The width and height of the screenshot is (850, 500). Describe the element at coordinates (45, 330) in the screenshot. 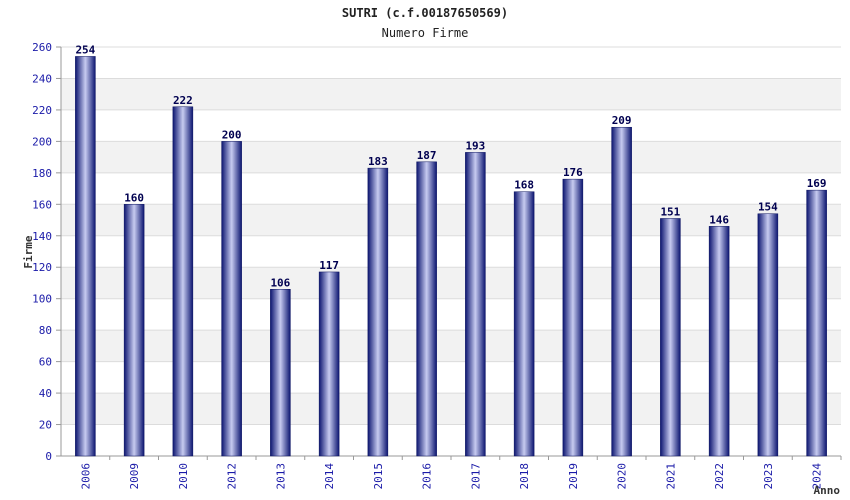

I see `y-tick-label: 80` at that location.